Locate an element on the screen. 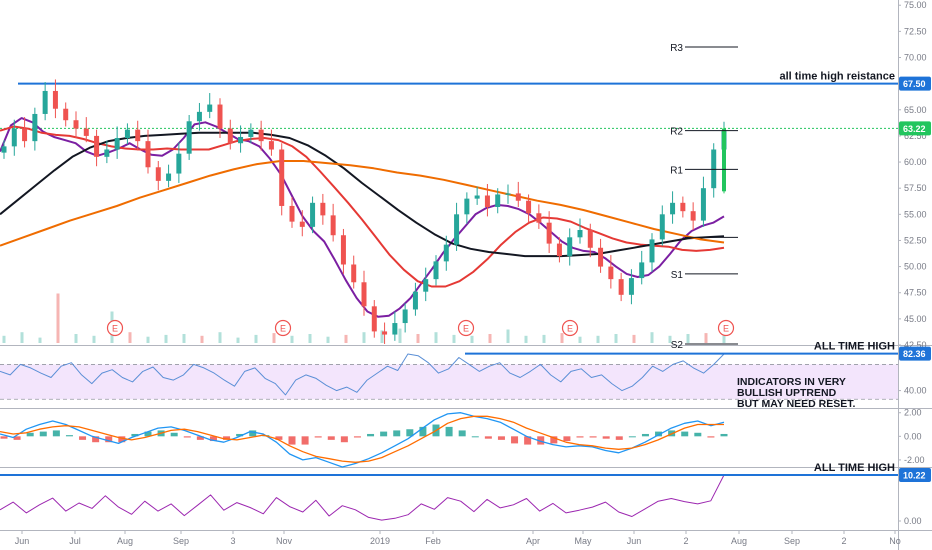 The width and height of the screenshot is (932, 550). rsi-annotation-line: BULLISH UPTREND is located at coordinates (787, 393).